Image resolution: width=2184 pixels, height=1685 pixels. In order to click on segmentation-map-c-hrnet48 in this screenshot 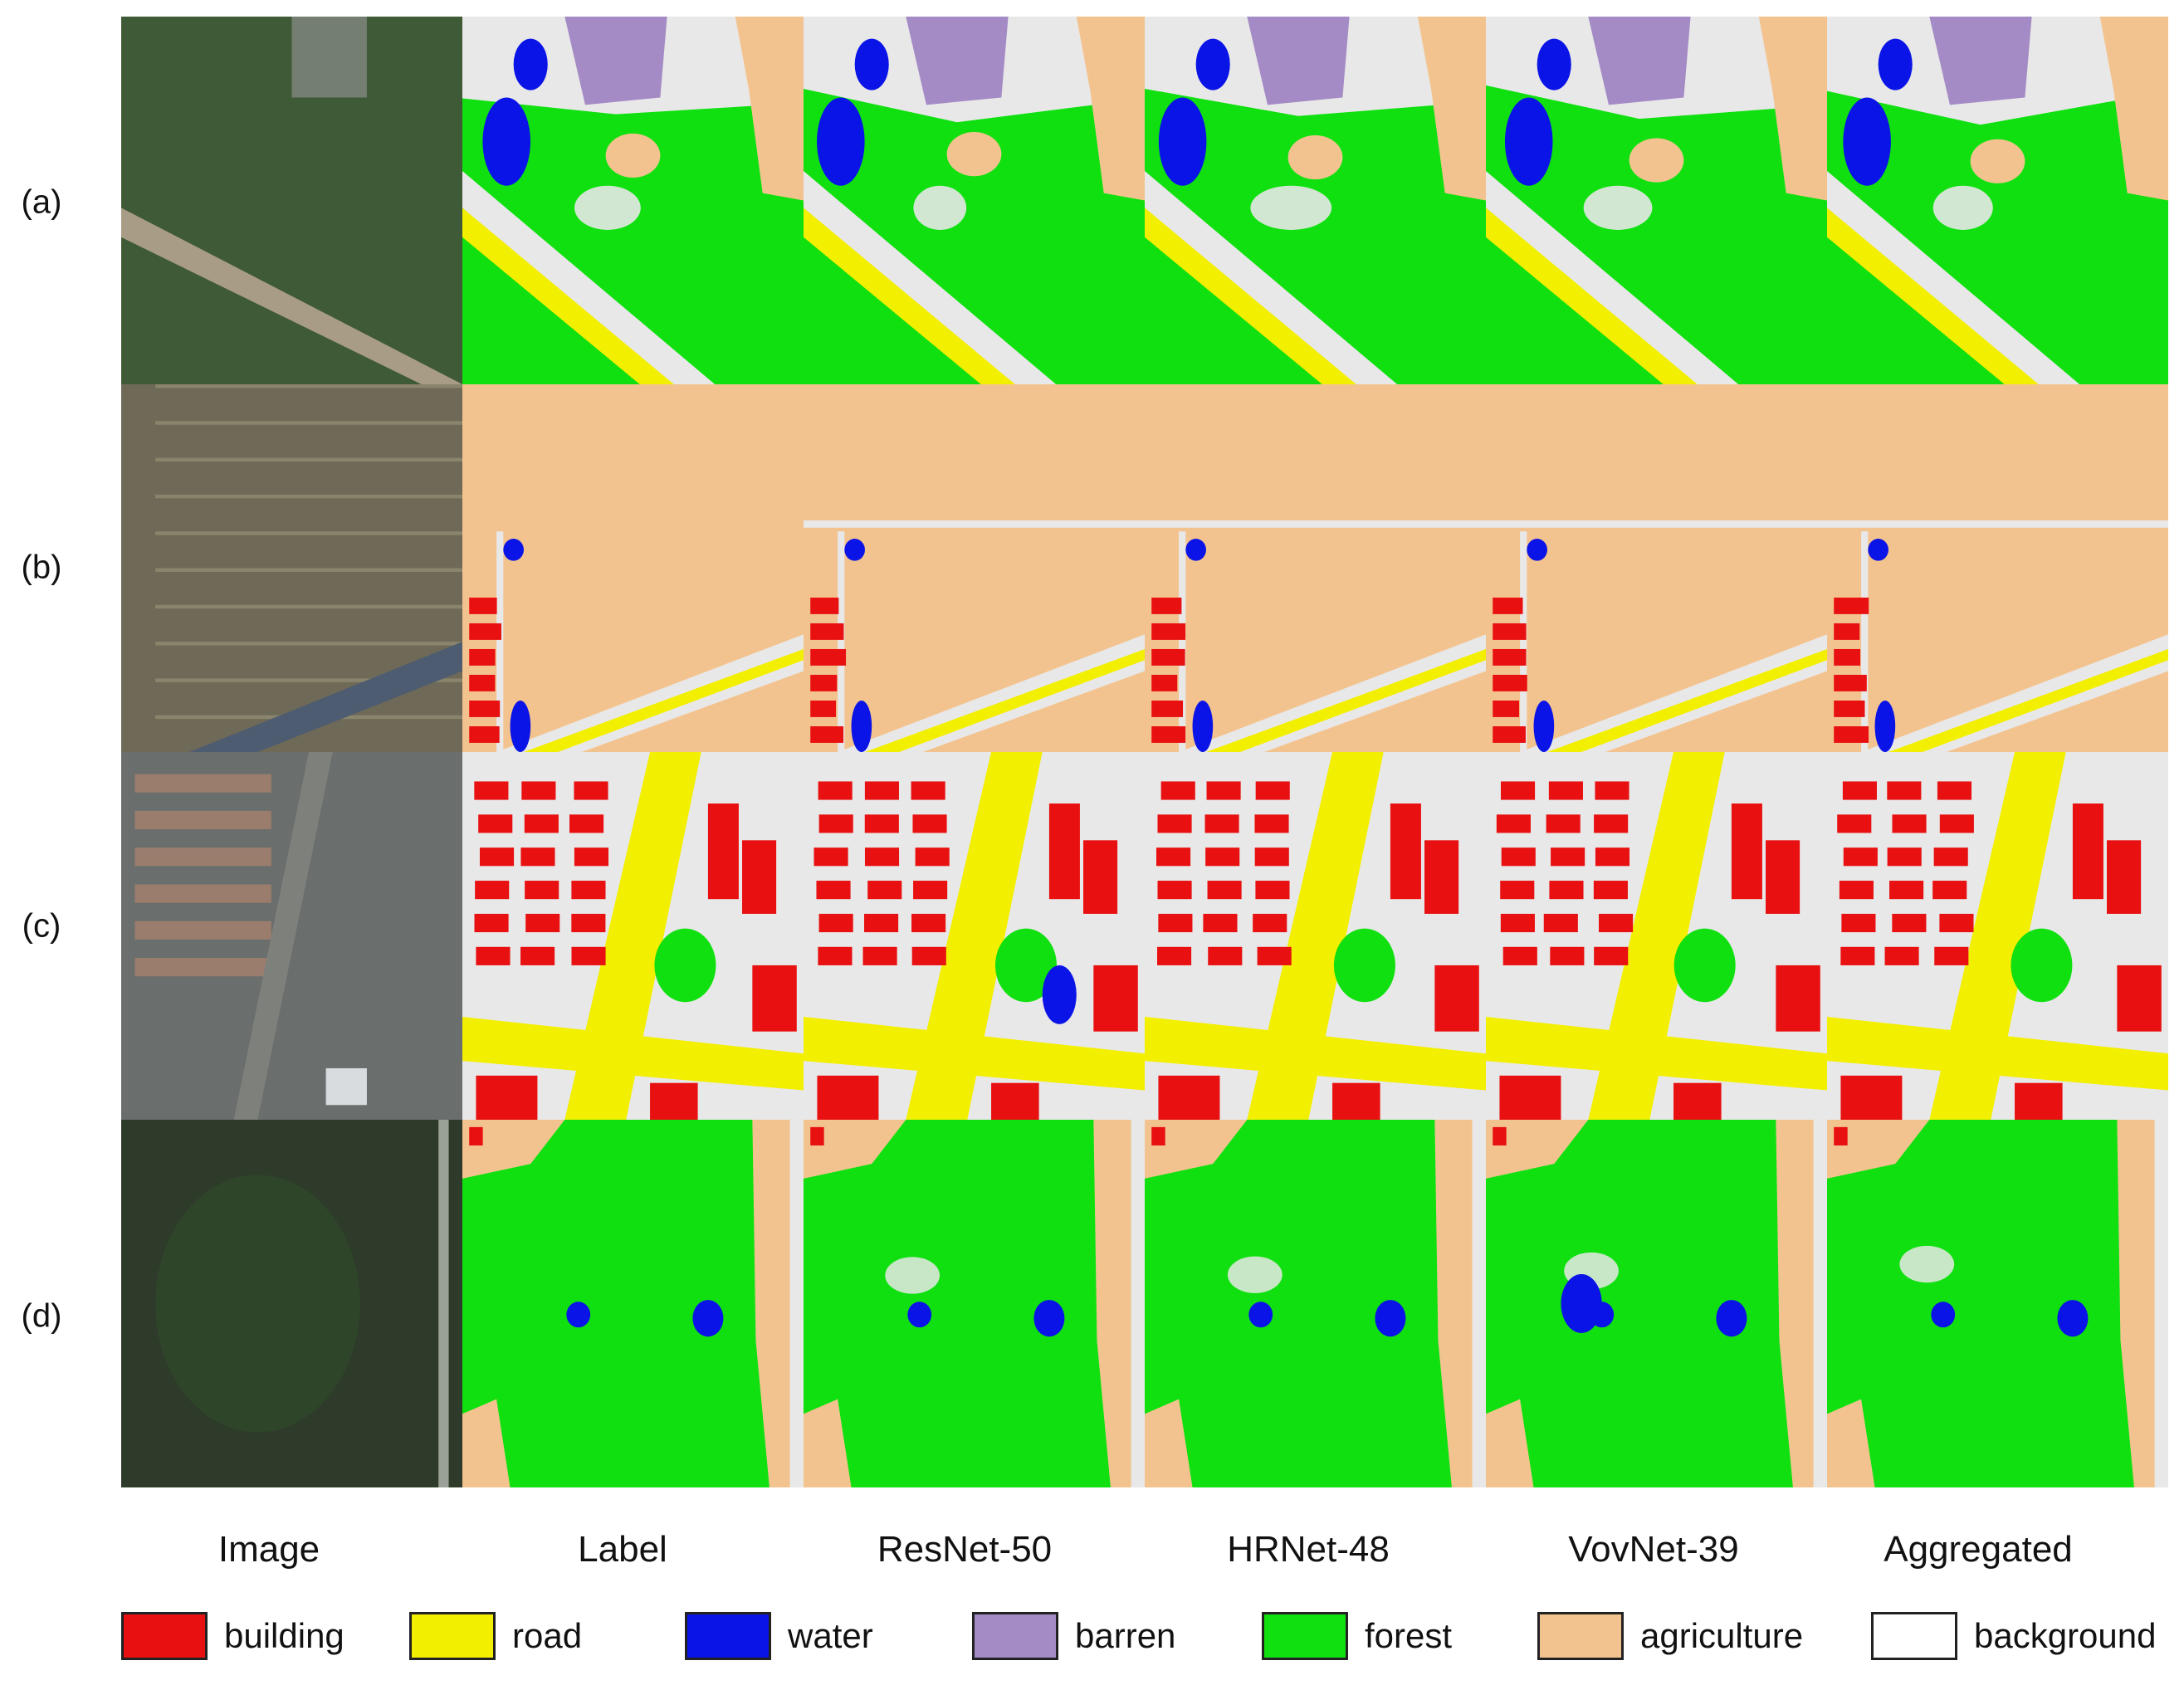, I will do `click(1315, 936)`.